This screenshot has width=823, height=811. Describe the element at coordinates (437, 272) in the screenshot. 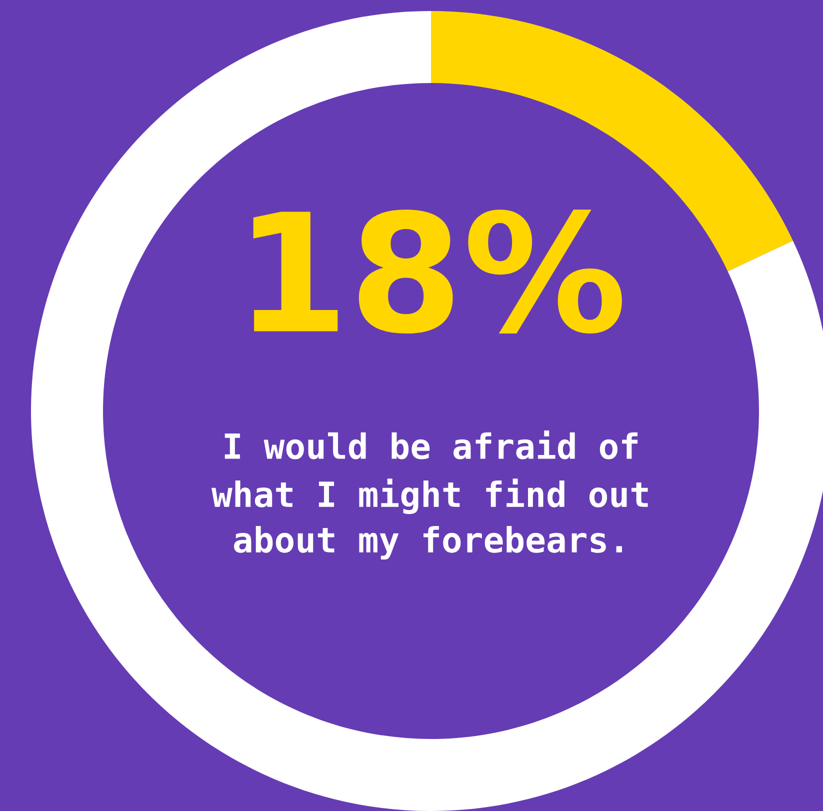

I see `data-label: 18%` at that location.